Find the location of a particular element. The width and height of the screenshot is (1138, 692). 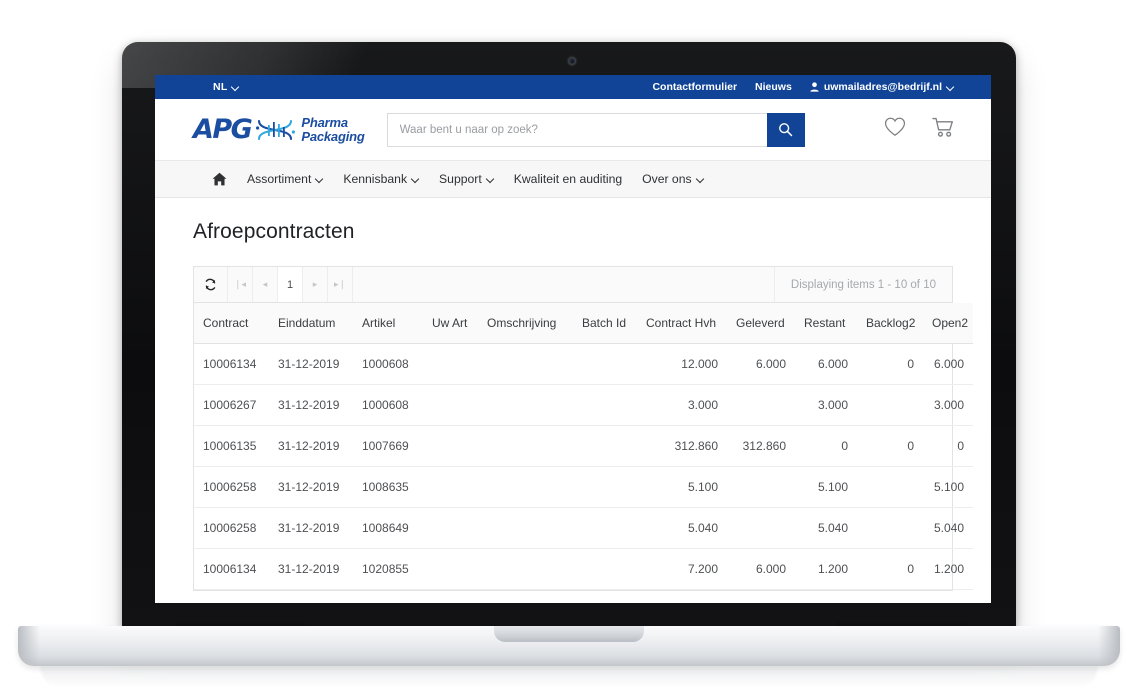

pager-first-button: ❘◂ is located at coordinates (240, 284).